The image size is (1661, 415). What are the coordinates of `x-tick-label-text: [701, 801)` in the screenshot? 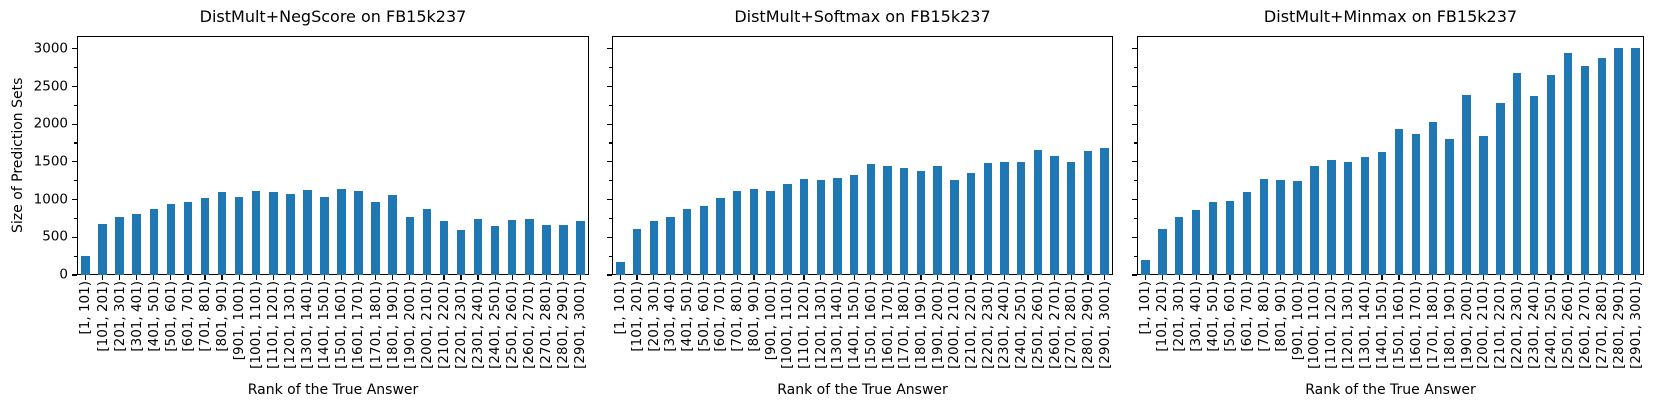 It's located at (204, 316).